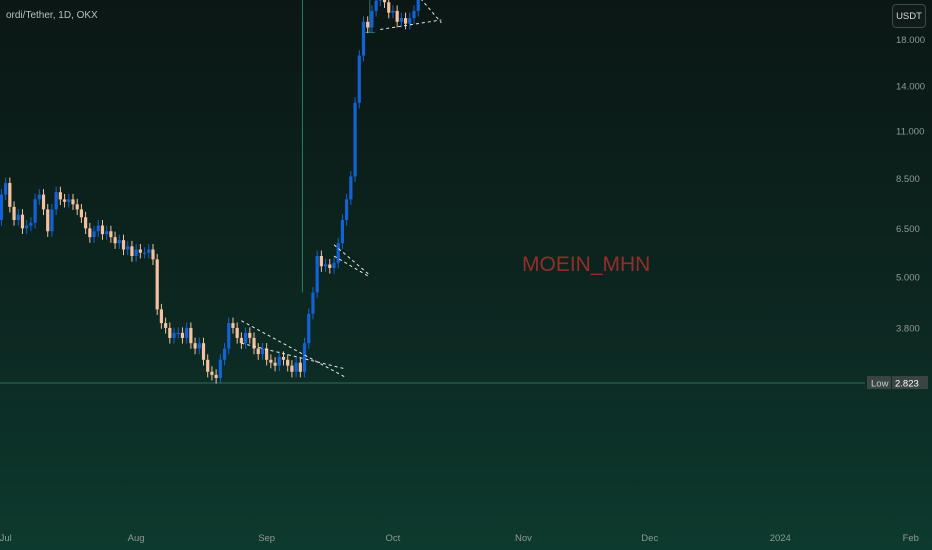 The height and width of the screenshot is (550, 932). I want to click on x-tick-label: Dec, so click(649, 538).